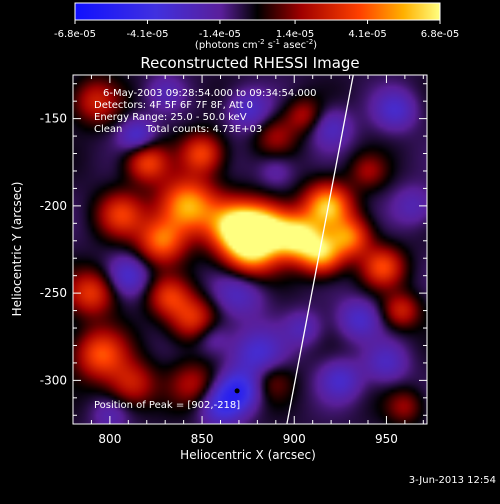 Image resolution: width=500 pixels, height=504 pixels. Describe the element at coordinates (367, 34) in the screenshot. I see `colorbar-tick-label: 4.1e-05` at that location.